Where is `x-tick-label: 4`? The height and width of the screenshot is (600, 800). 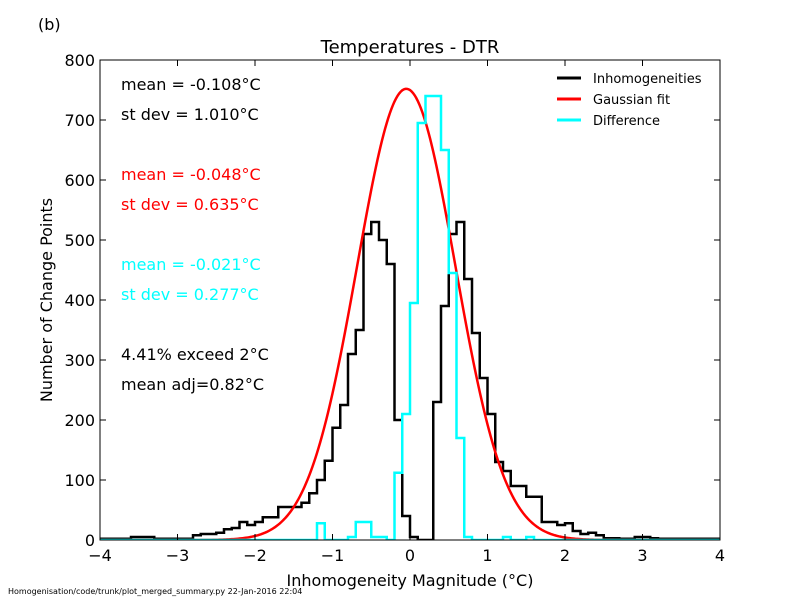
x-tick-label: 4 is located at coordinates (720, 555).